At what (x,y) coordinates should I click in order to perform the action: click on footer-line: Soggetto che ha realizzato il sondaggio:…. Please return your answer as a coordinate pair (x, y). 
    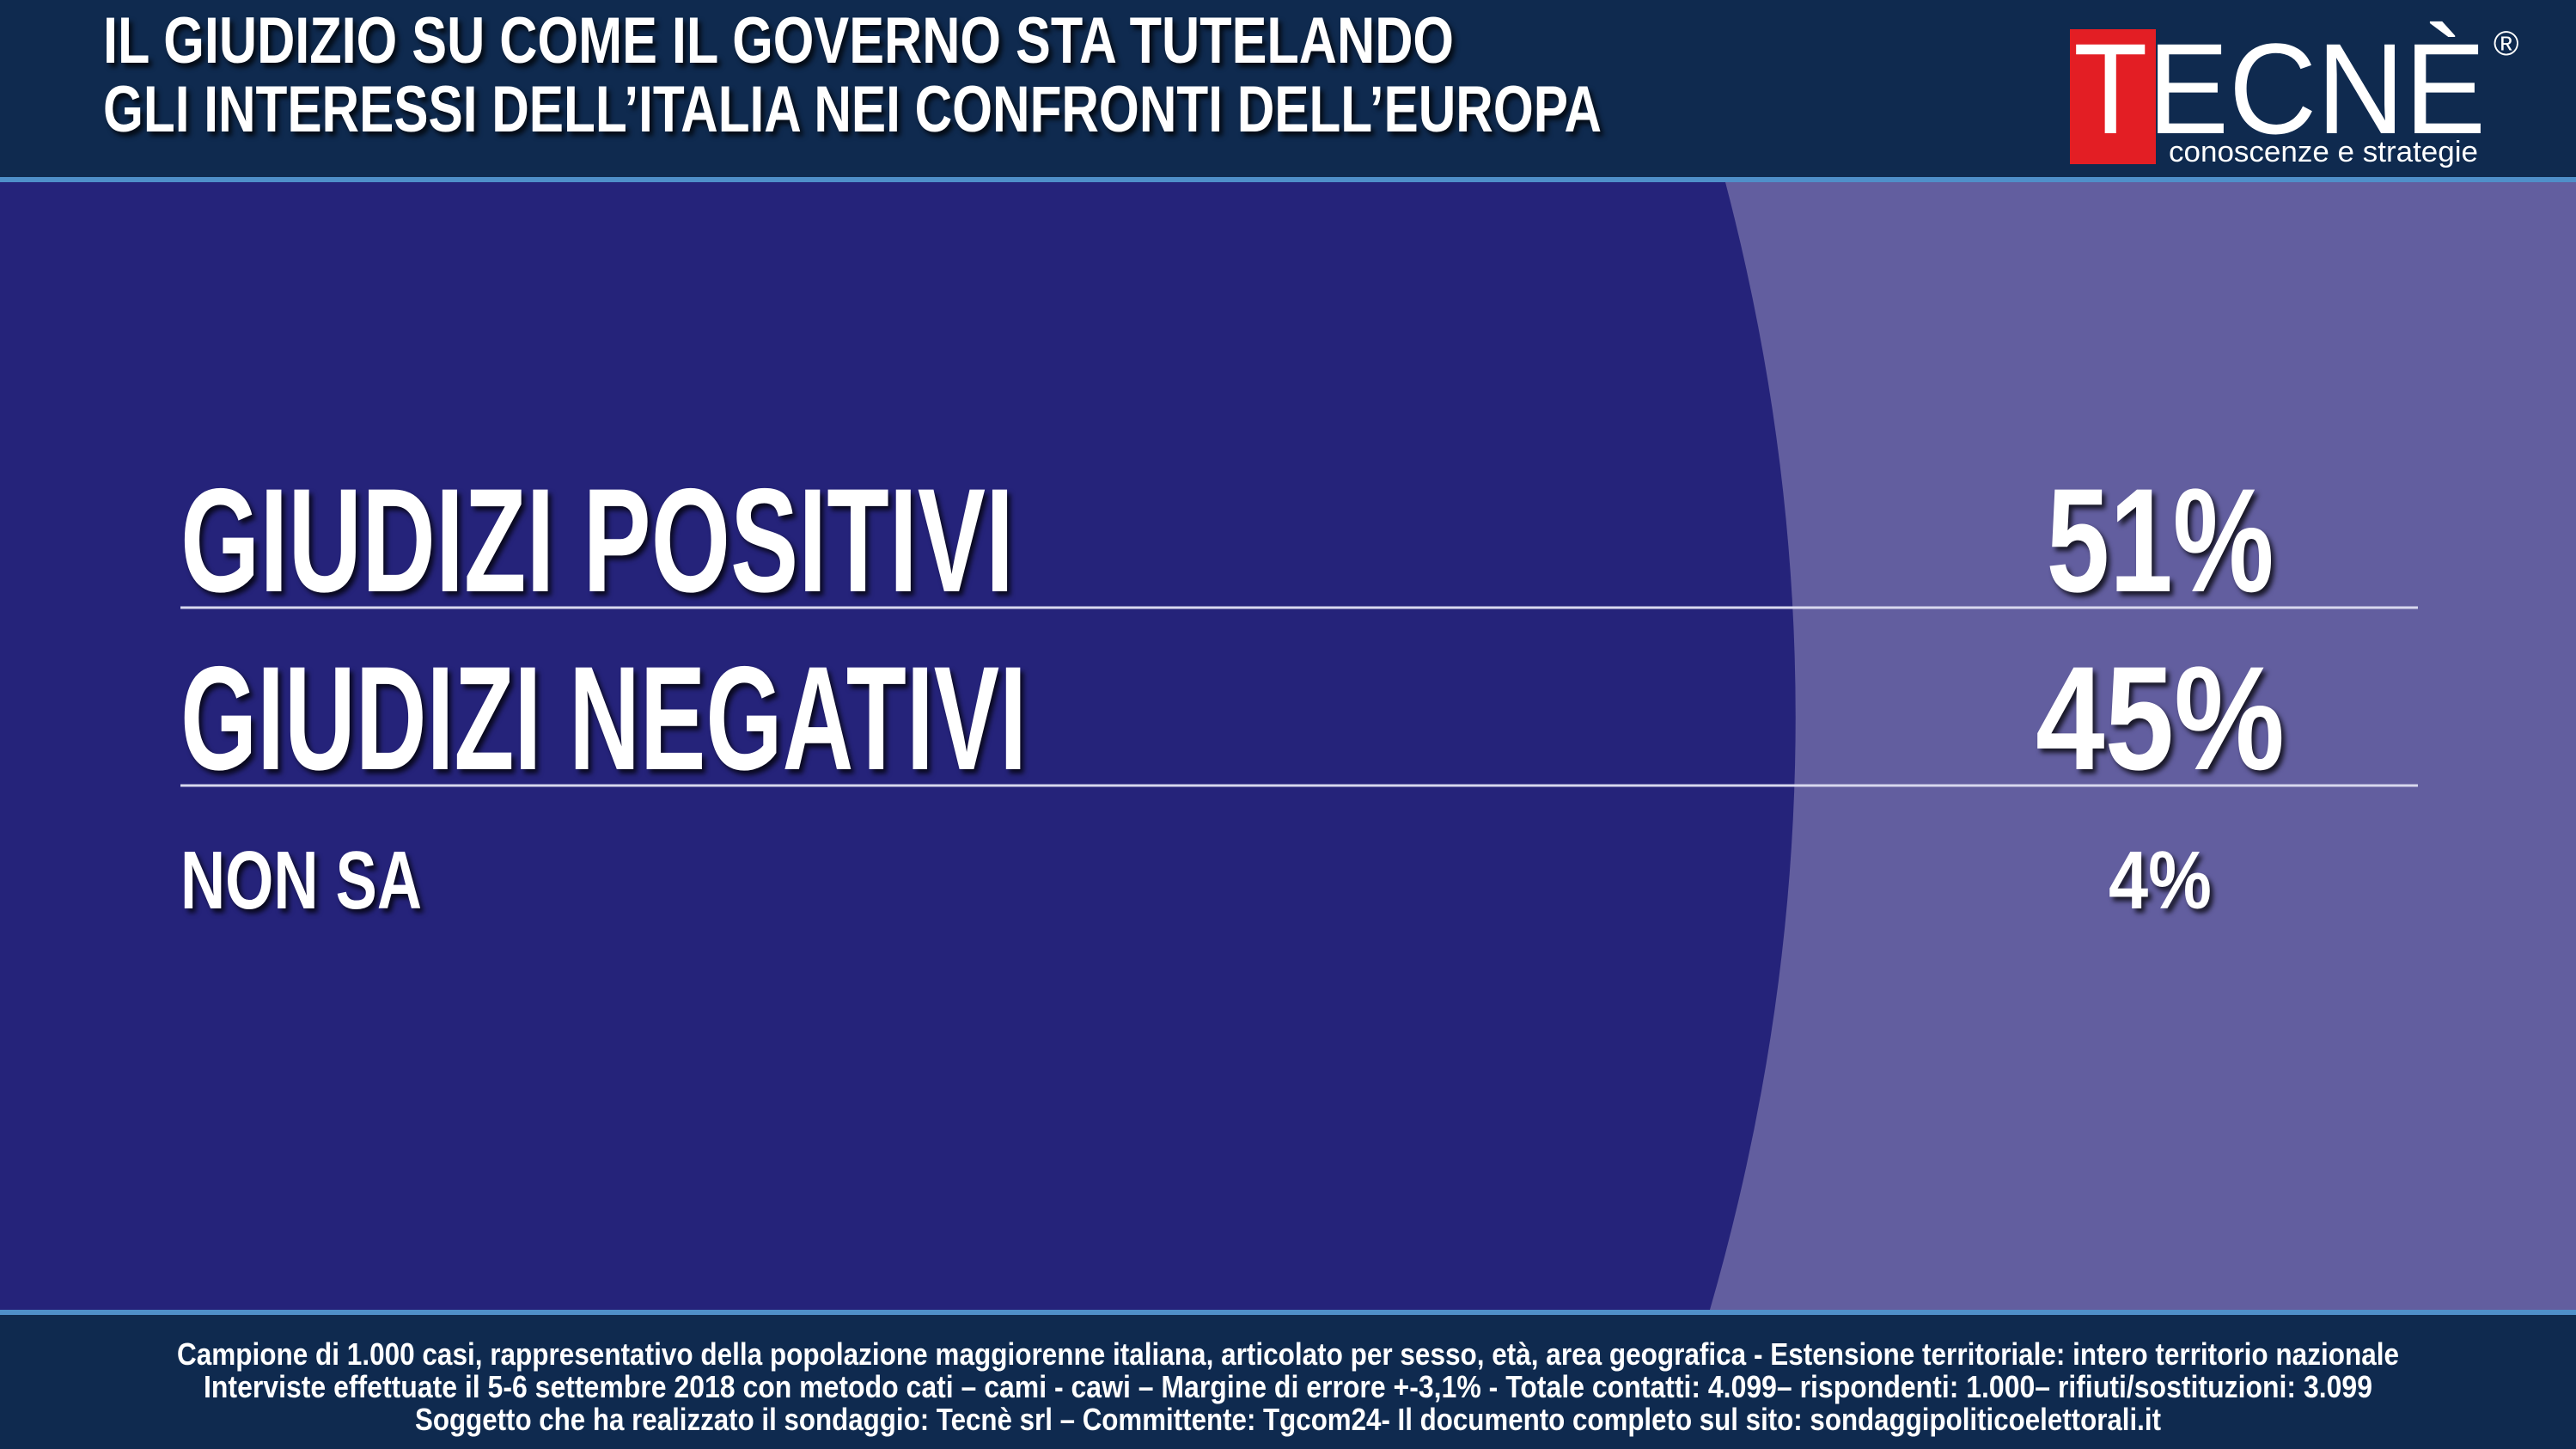
    Looking at the image, I should click on (1288, 1419).